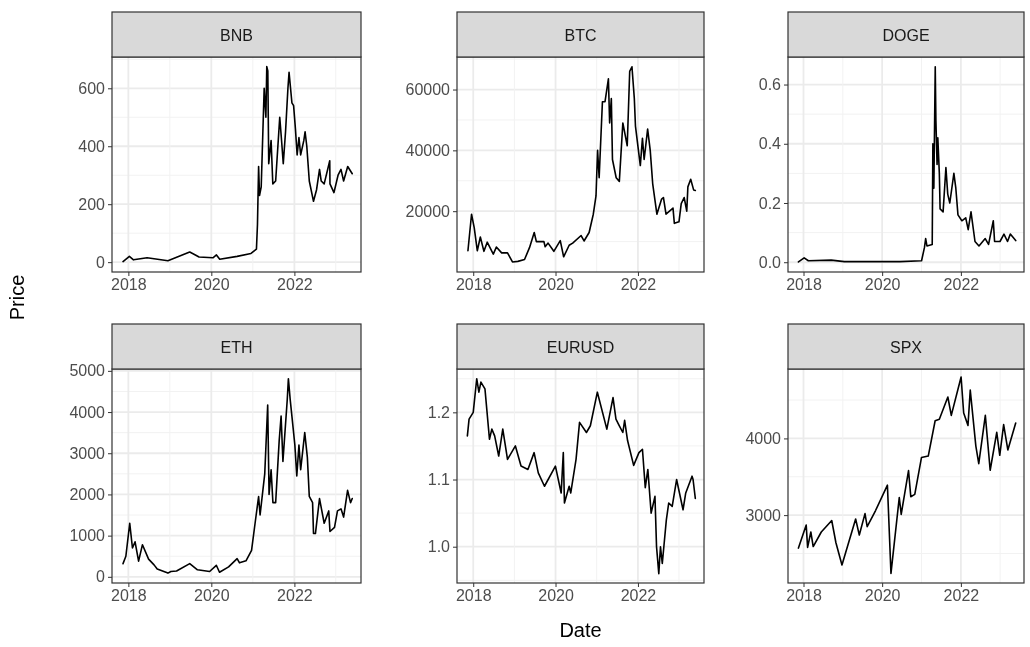  I want to click on y-tick-label: 1.2, so click(439, 412).